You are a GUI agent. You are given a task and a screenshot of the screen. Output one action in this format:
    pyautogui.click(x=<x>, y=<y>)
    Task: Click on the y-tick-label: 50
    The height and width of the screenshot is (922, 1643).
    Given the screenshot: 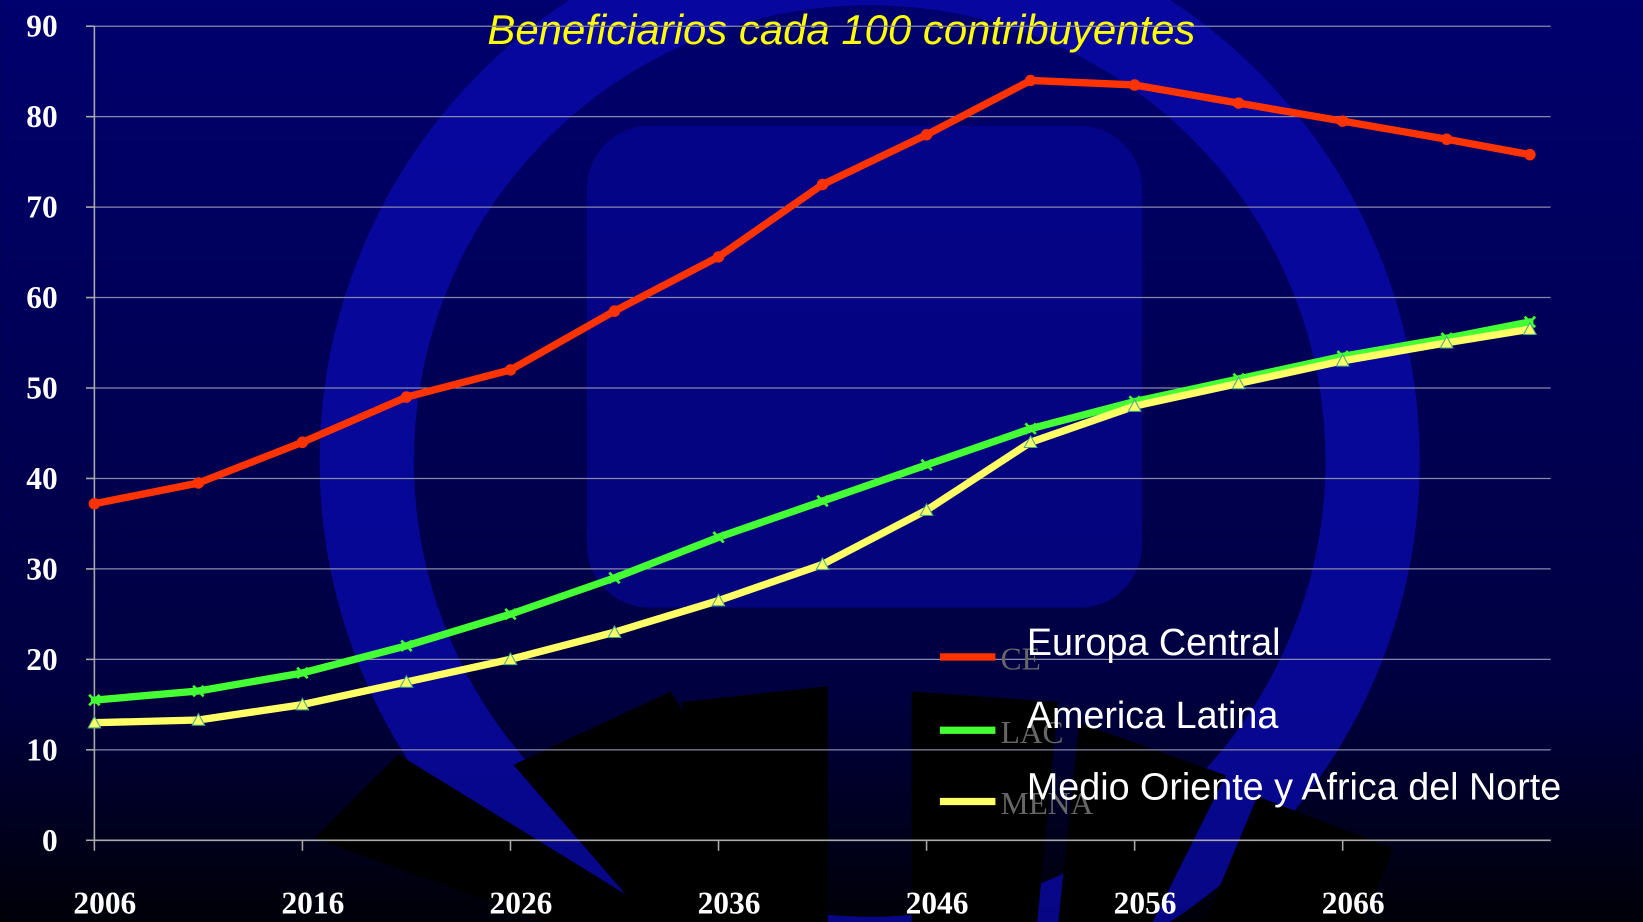 What is the action you would take?
    pyautogui.click(x=41, y=387)
    